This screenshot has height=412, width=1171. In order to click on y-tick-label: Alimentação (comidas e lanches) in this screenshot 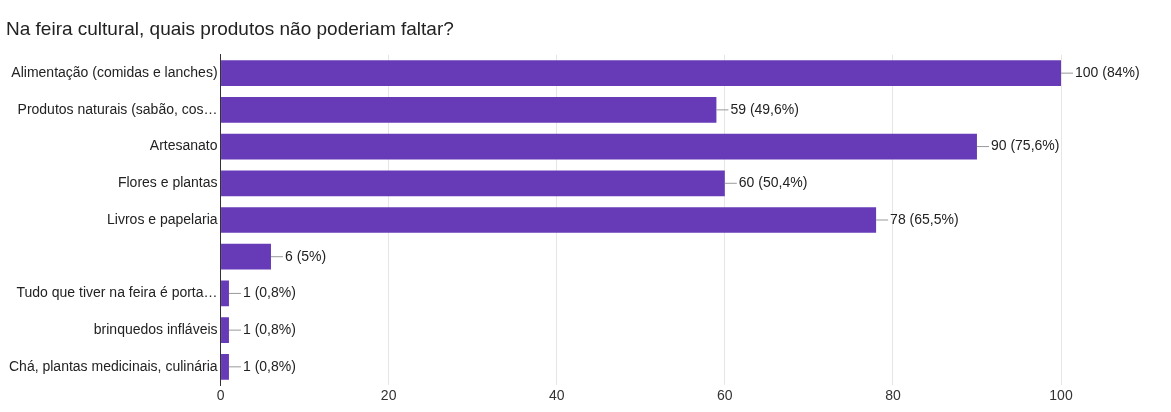, I will do `click(114, 72)`.